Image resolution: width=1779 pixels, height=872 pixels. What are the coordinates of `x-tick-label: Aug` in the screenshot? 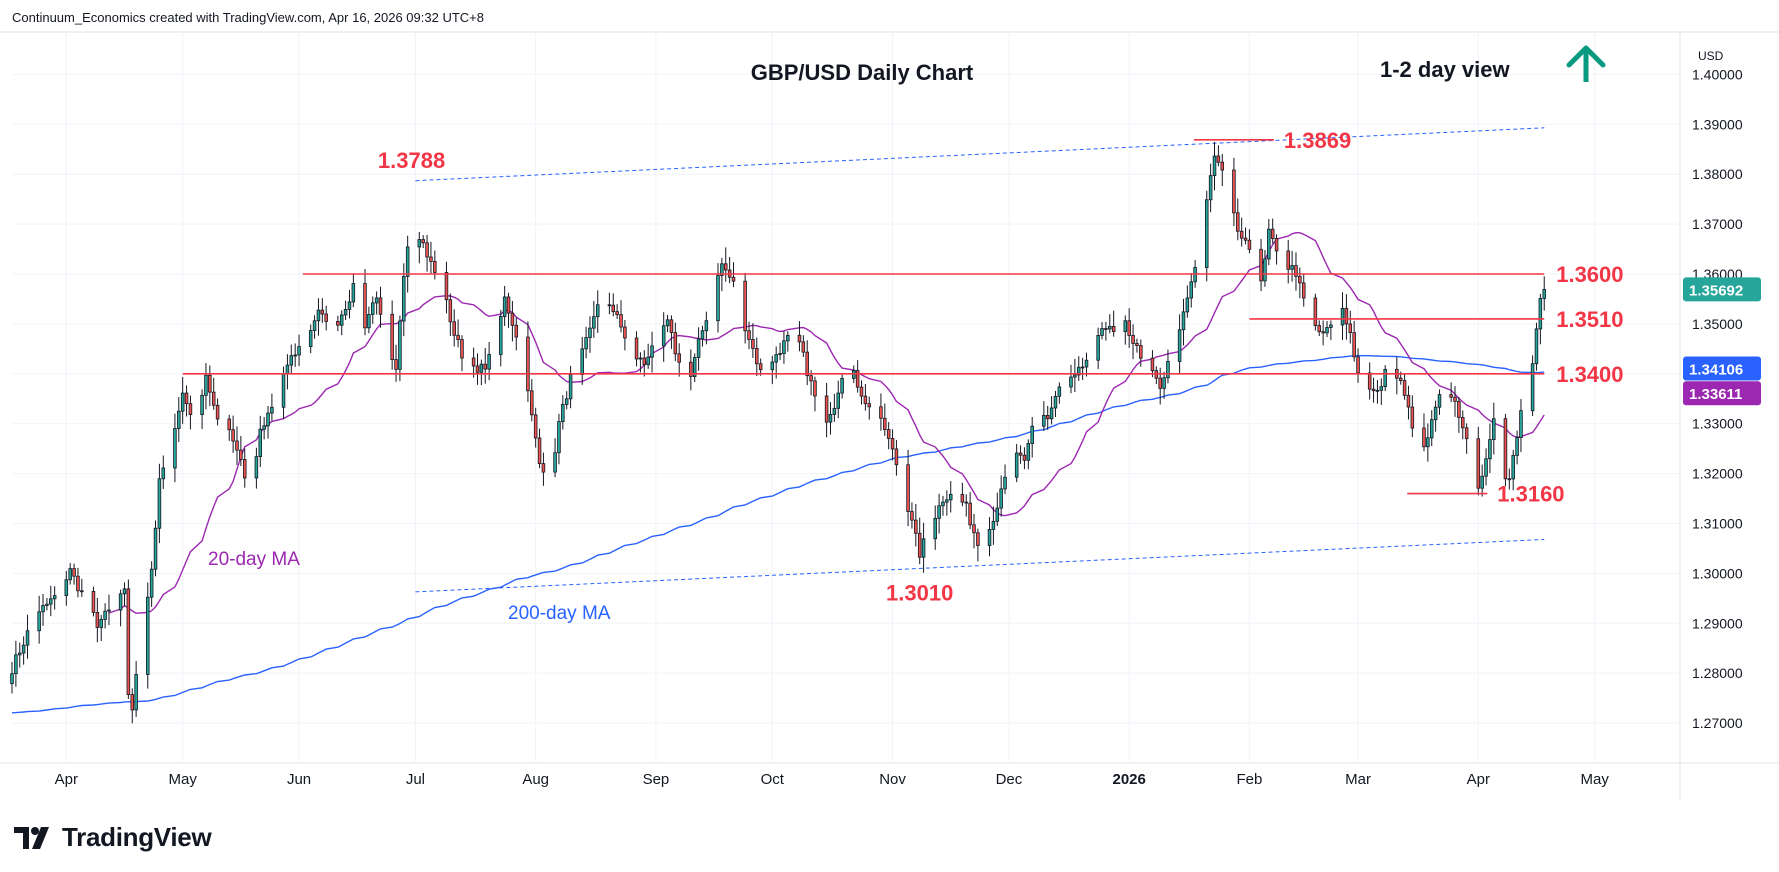 It's located at (535, 779).